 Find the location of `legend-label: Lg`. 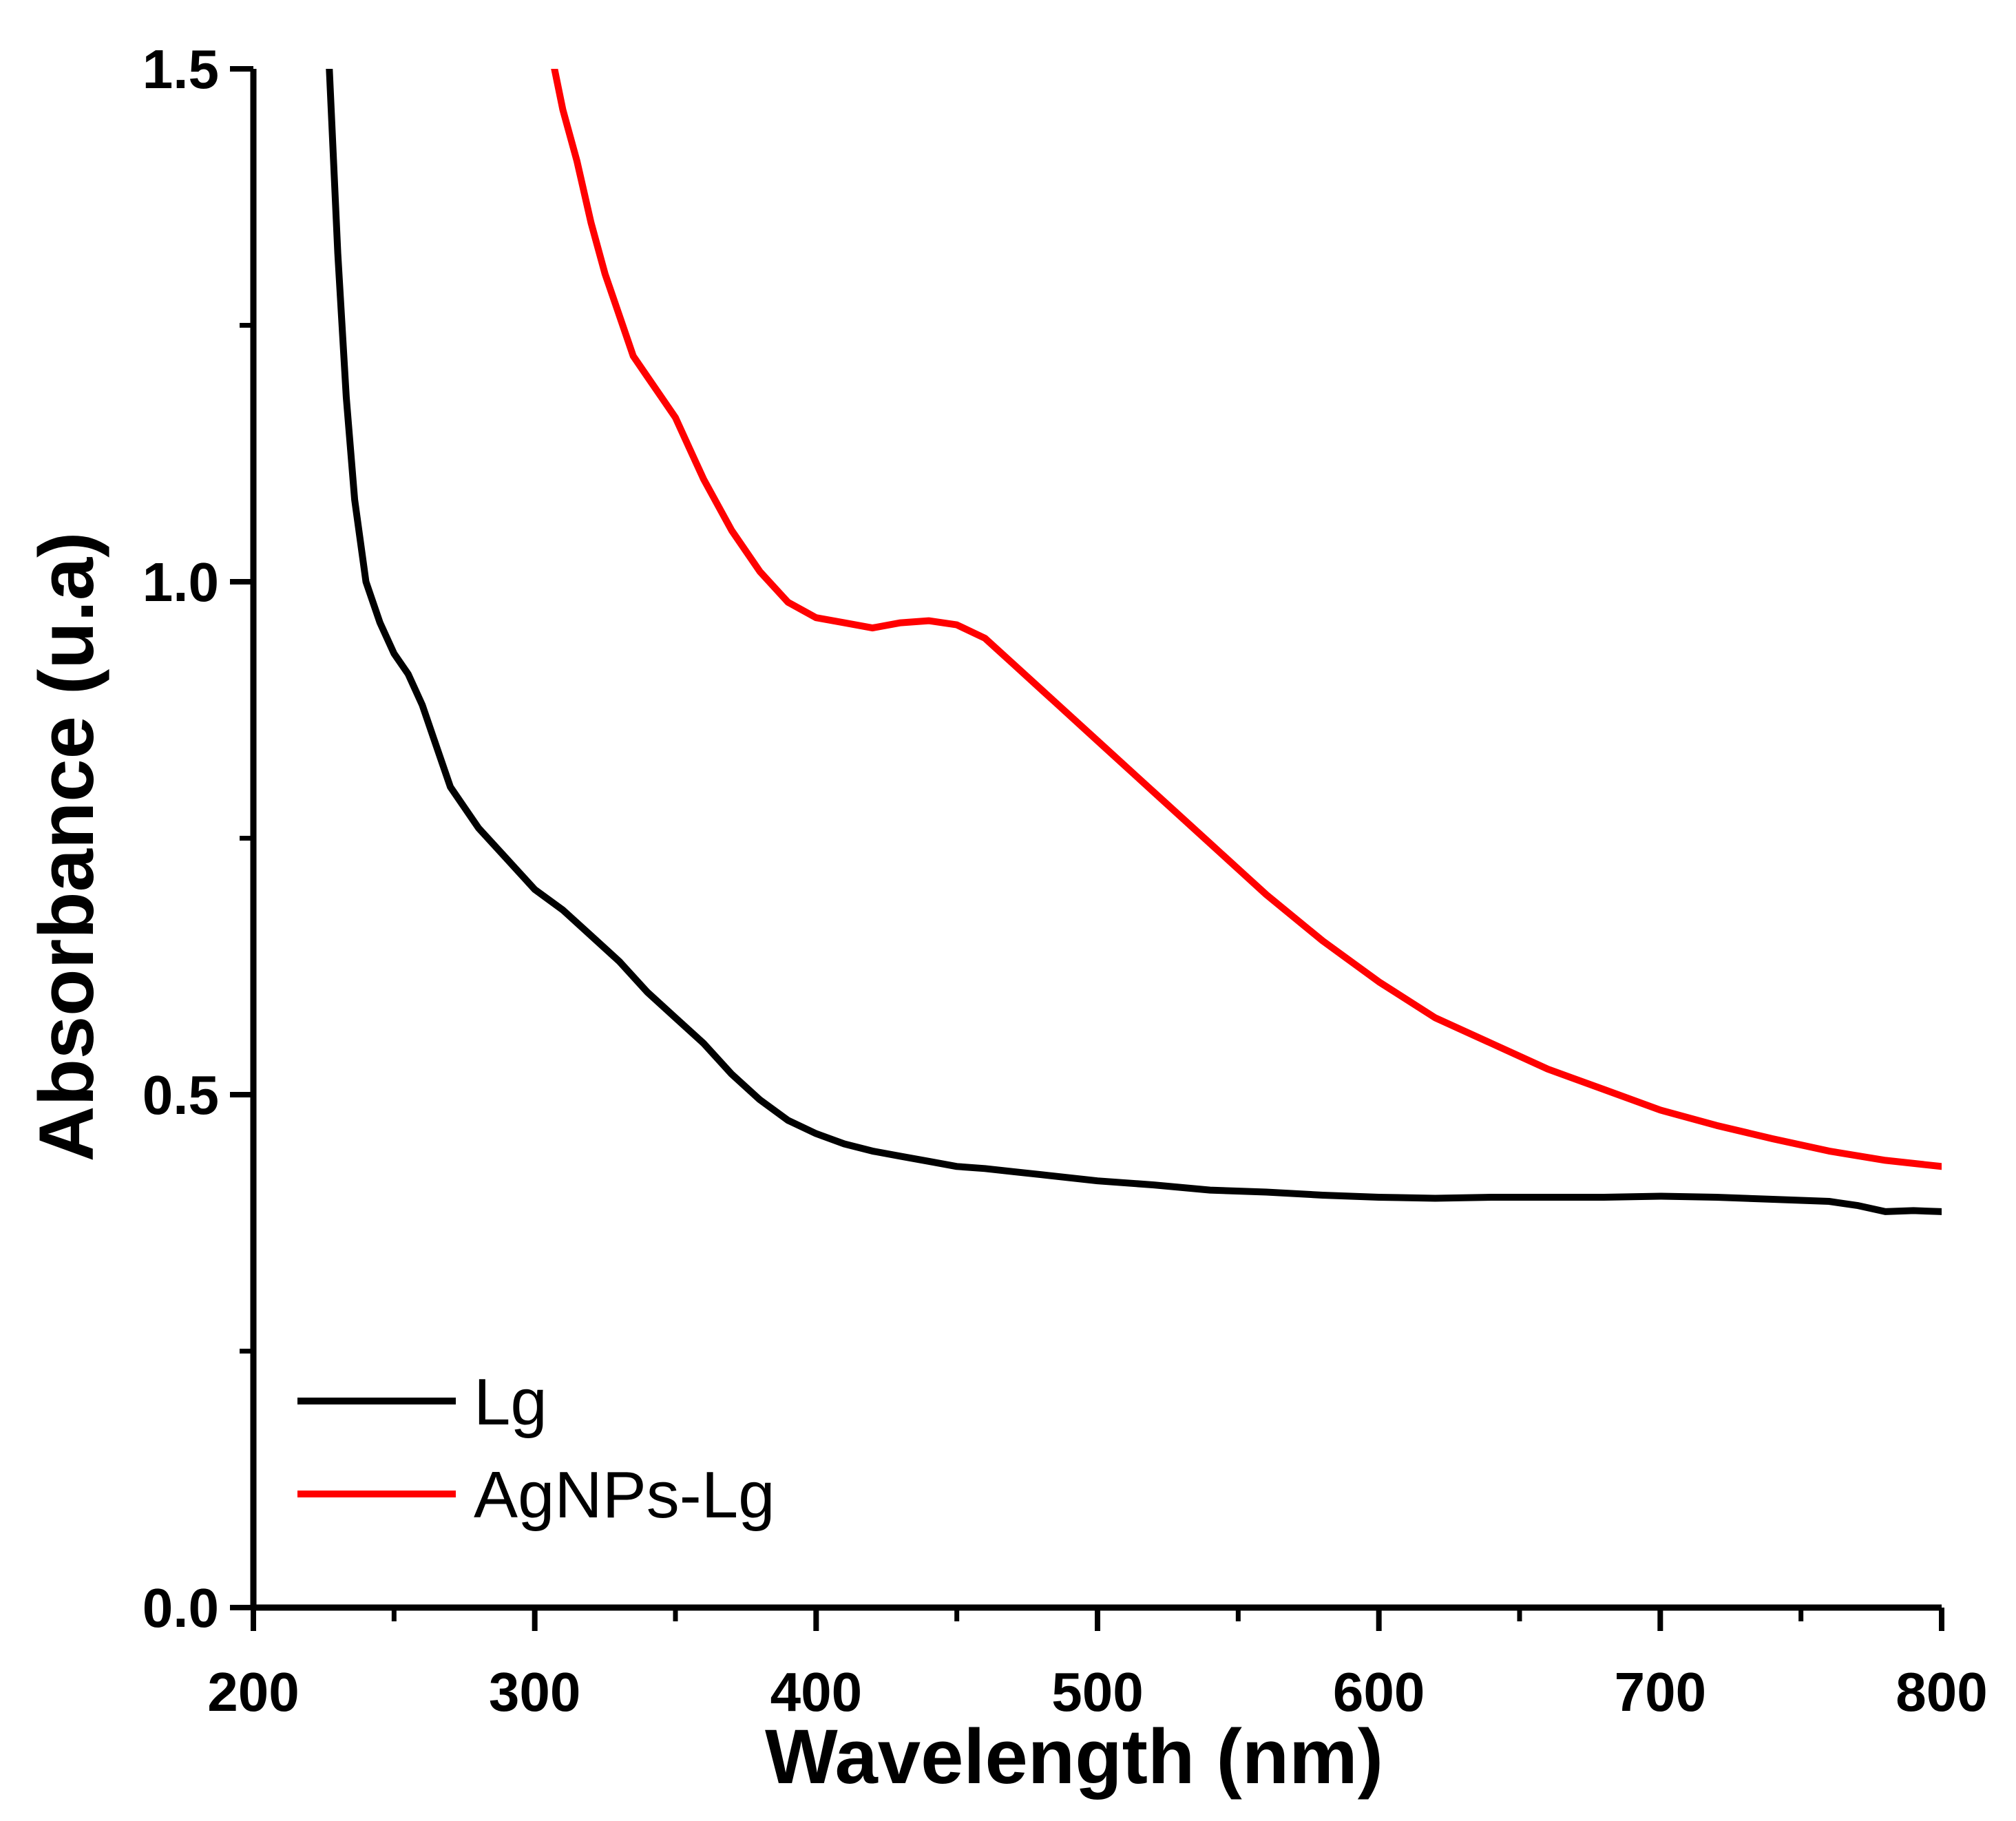

legend-label: Lg is located at coordinates (510, 1402).